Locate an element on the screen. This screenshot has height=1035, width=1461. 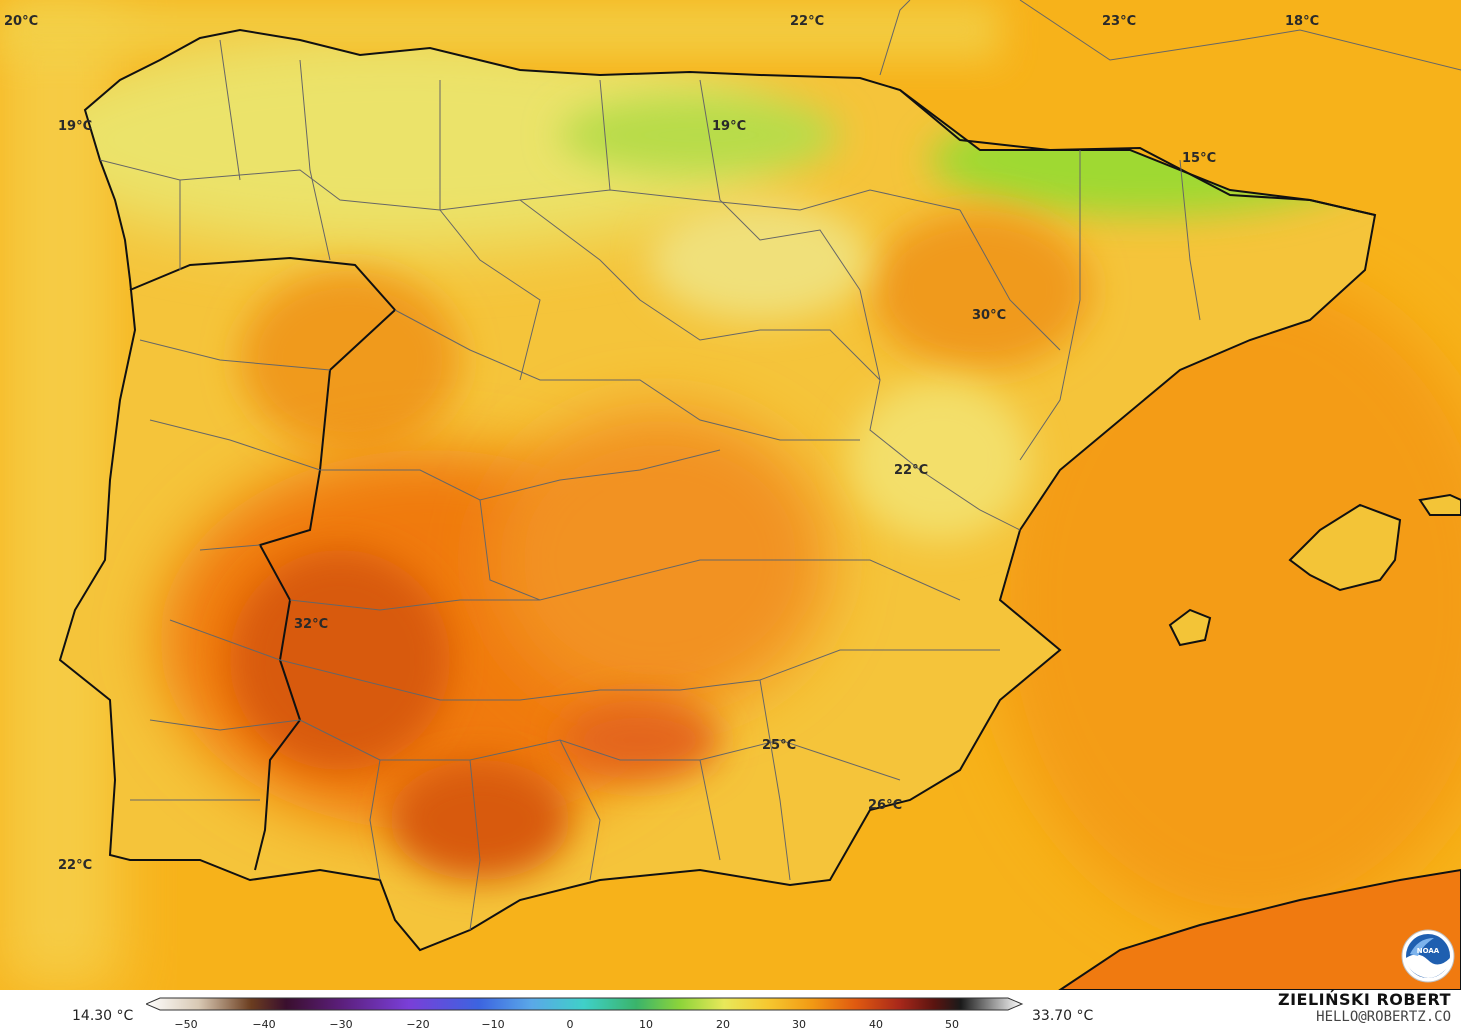
min-temperature: 14.30 °C is located at coordinates (103, 1016).